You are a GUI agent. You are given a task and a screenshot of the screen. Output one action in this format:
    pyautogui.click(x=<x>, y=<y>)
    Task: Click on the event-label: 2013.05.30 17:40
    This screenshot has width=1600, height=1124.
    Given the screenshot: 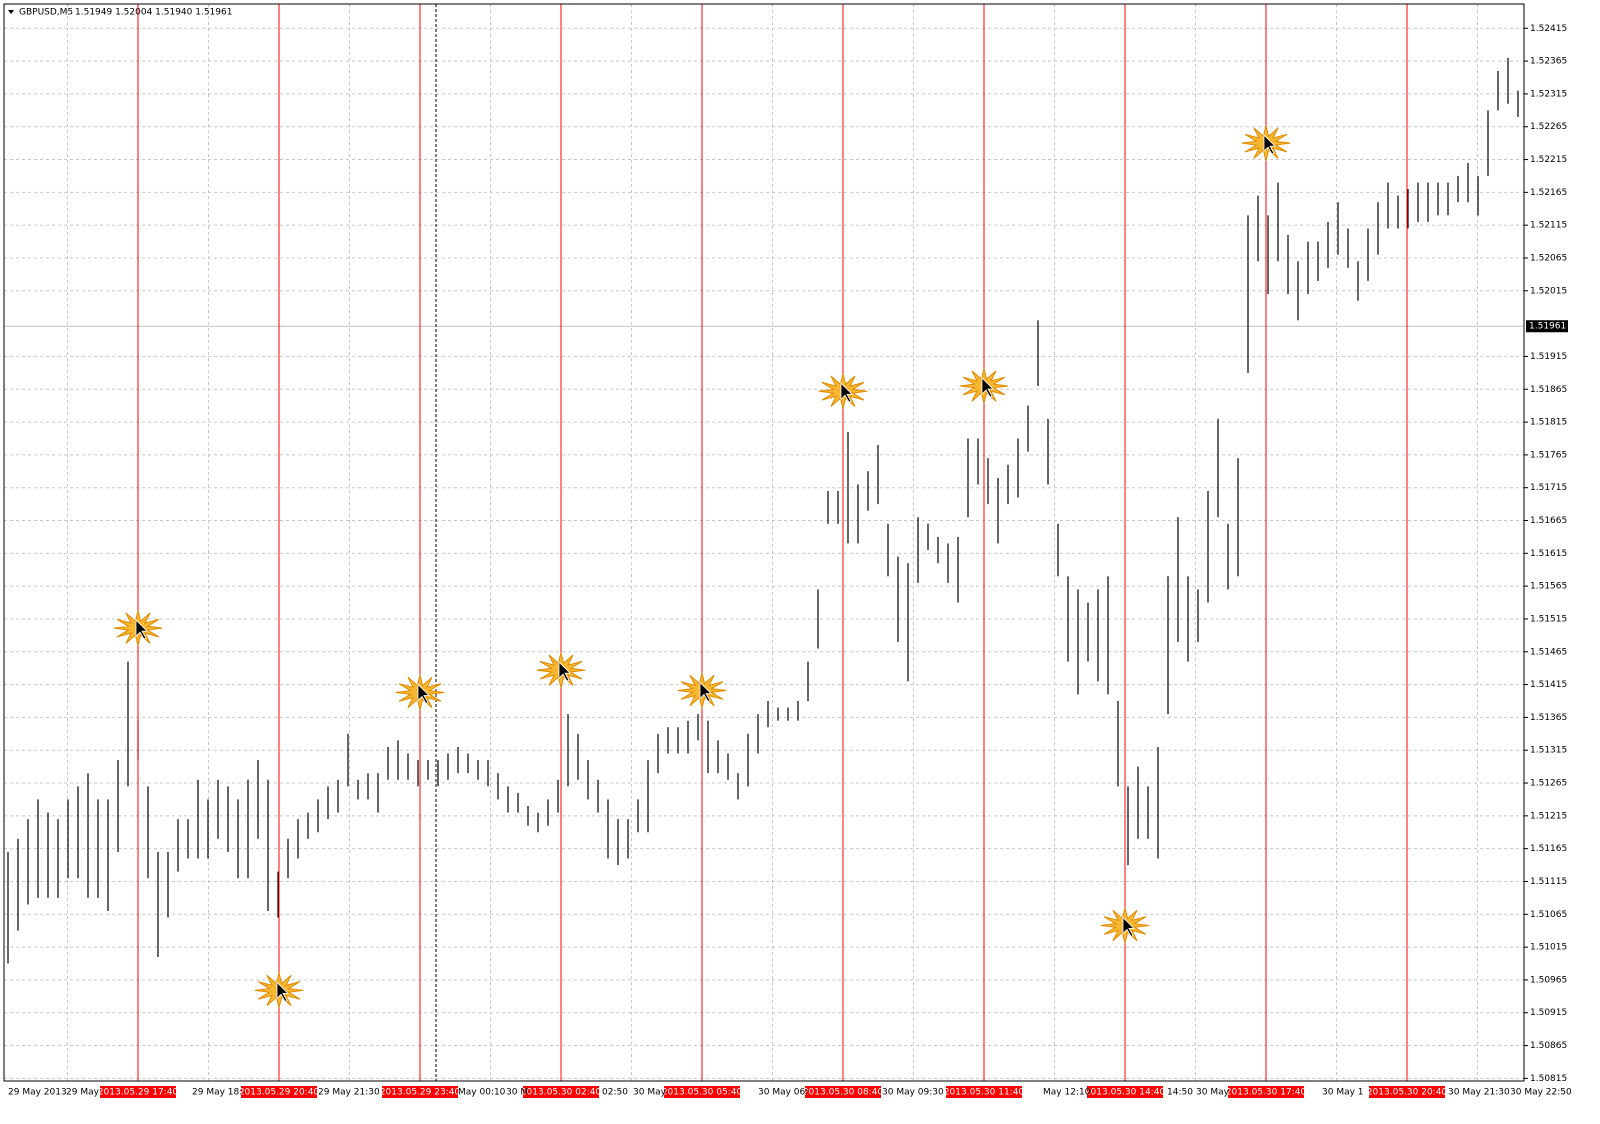 What is the action you would take?
    pyautogui.click(x=1266, y=1093)
    